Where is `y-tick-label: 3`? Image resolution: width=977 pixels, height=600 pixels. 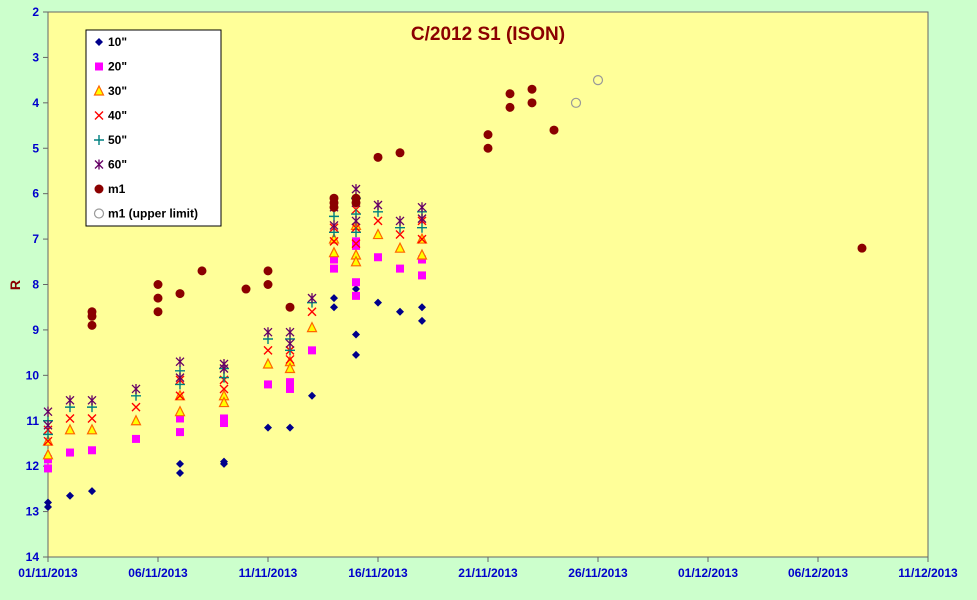 y-tick-label: 3 is located at coordinates (35, 57).